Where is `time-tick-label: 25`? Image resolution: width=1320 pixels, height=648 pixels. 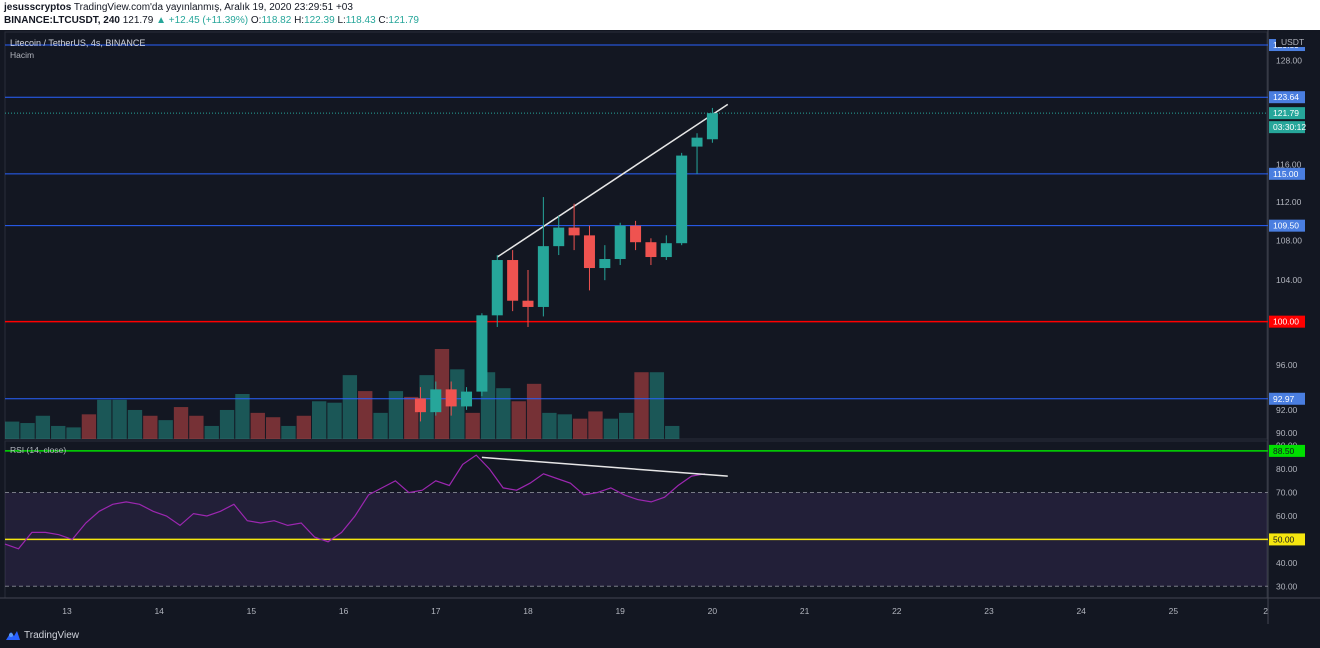
time-tick-label: 25 is located at coordinates (1174, 611).